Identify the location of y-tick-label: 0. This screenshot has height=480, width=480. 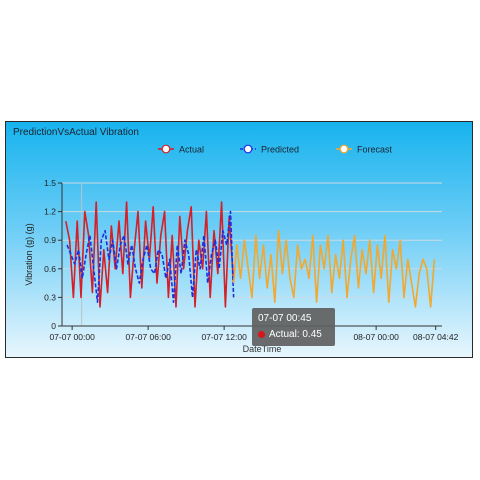
(53, 326).